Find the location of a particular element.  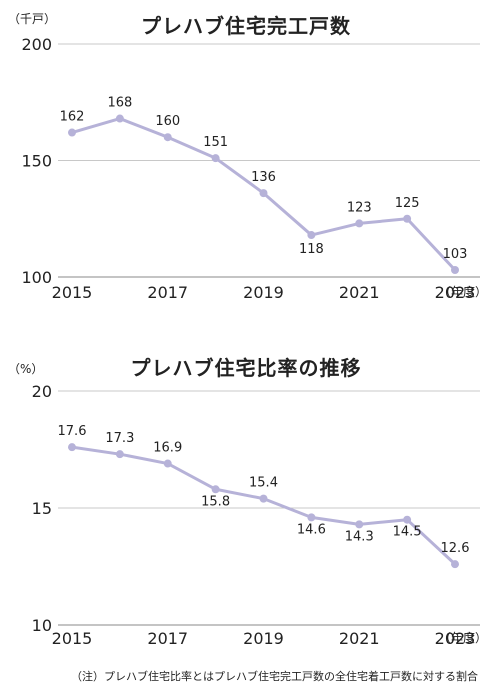

chart1-x-tick-label: 2023 is located at coordinates (455, 292).